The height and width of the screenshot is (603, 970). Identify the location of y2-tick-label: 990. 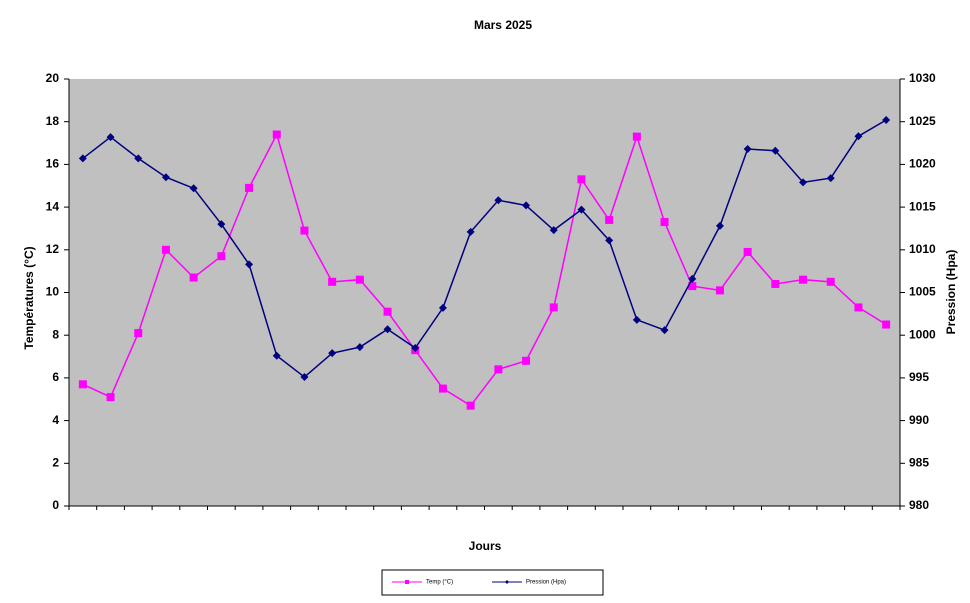
(919, 420).